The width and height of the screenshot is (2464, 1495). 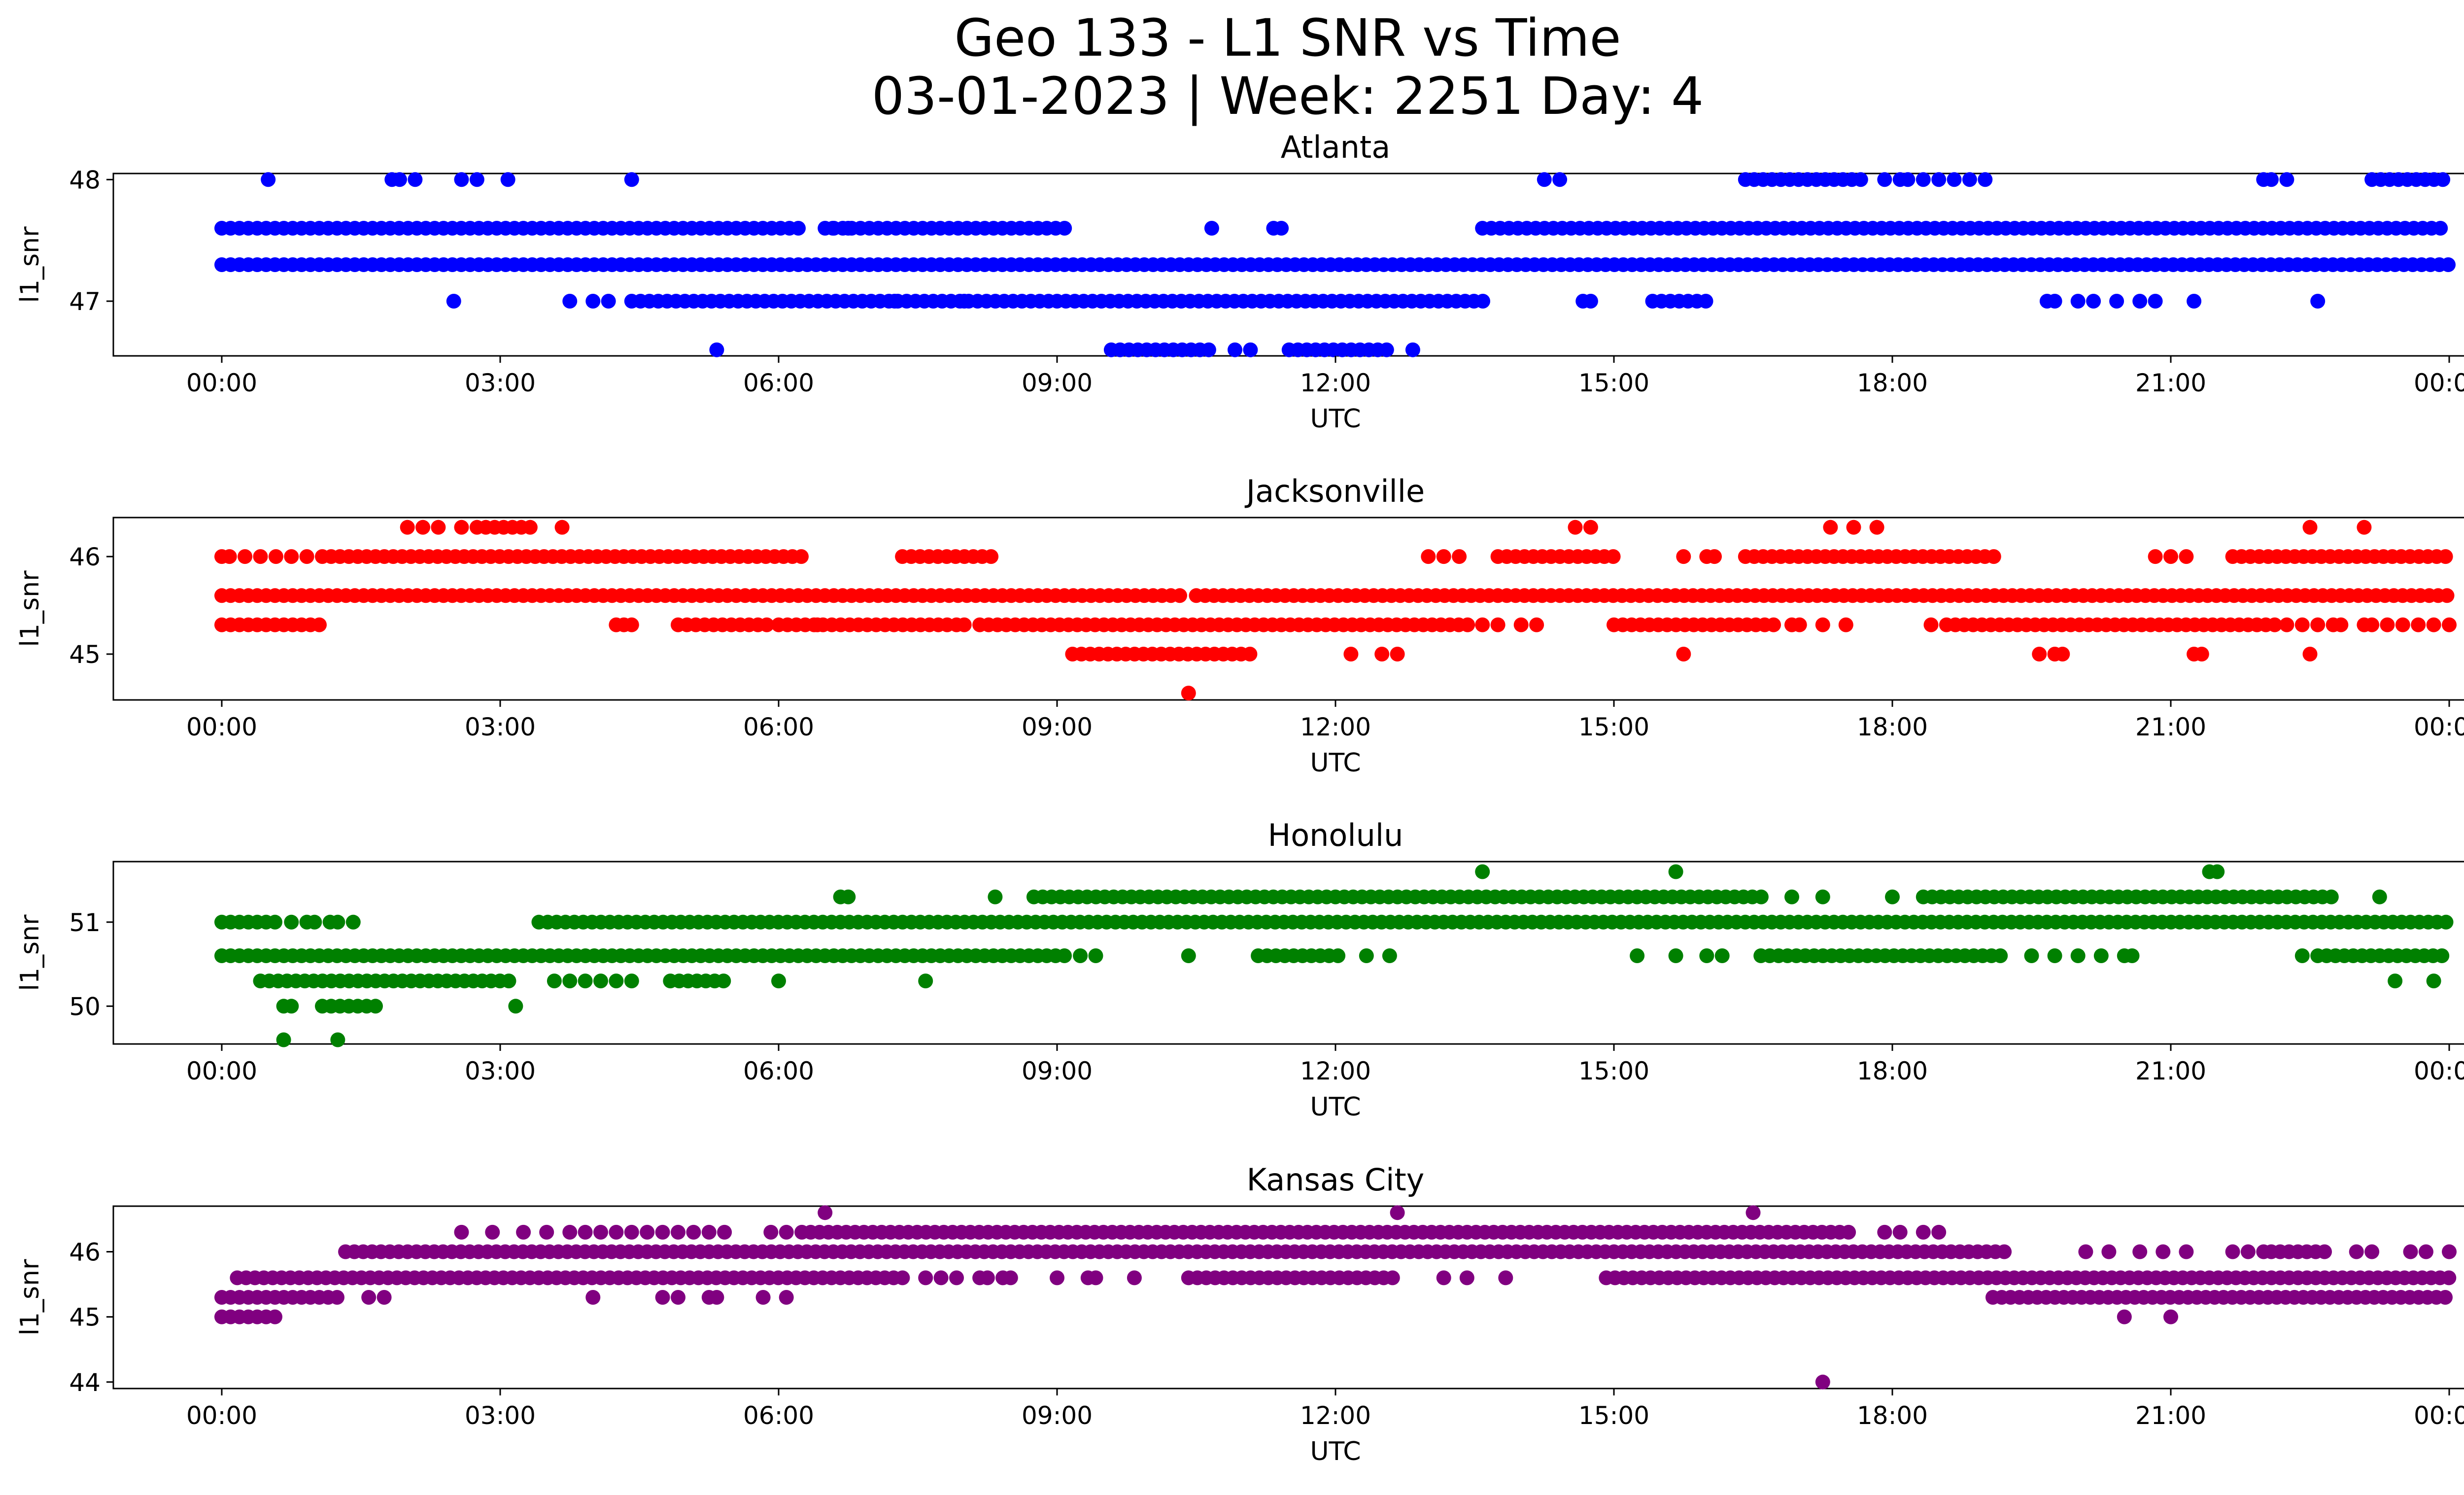 What do you see at coordinates (1335, 1451) in the screenshot?
I see `x-axis-label: UTC` at bounding box center [1335, 1451].